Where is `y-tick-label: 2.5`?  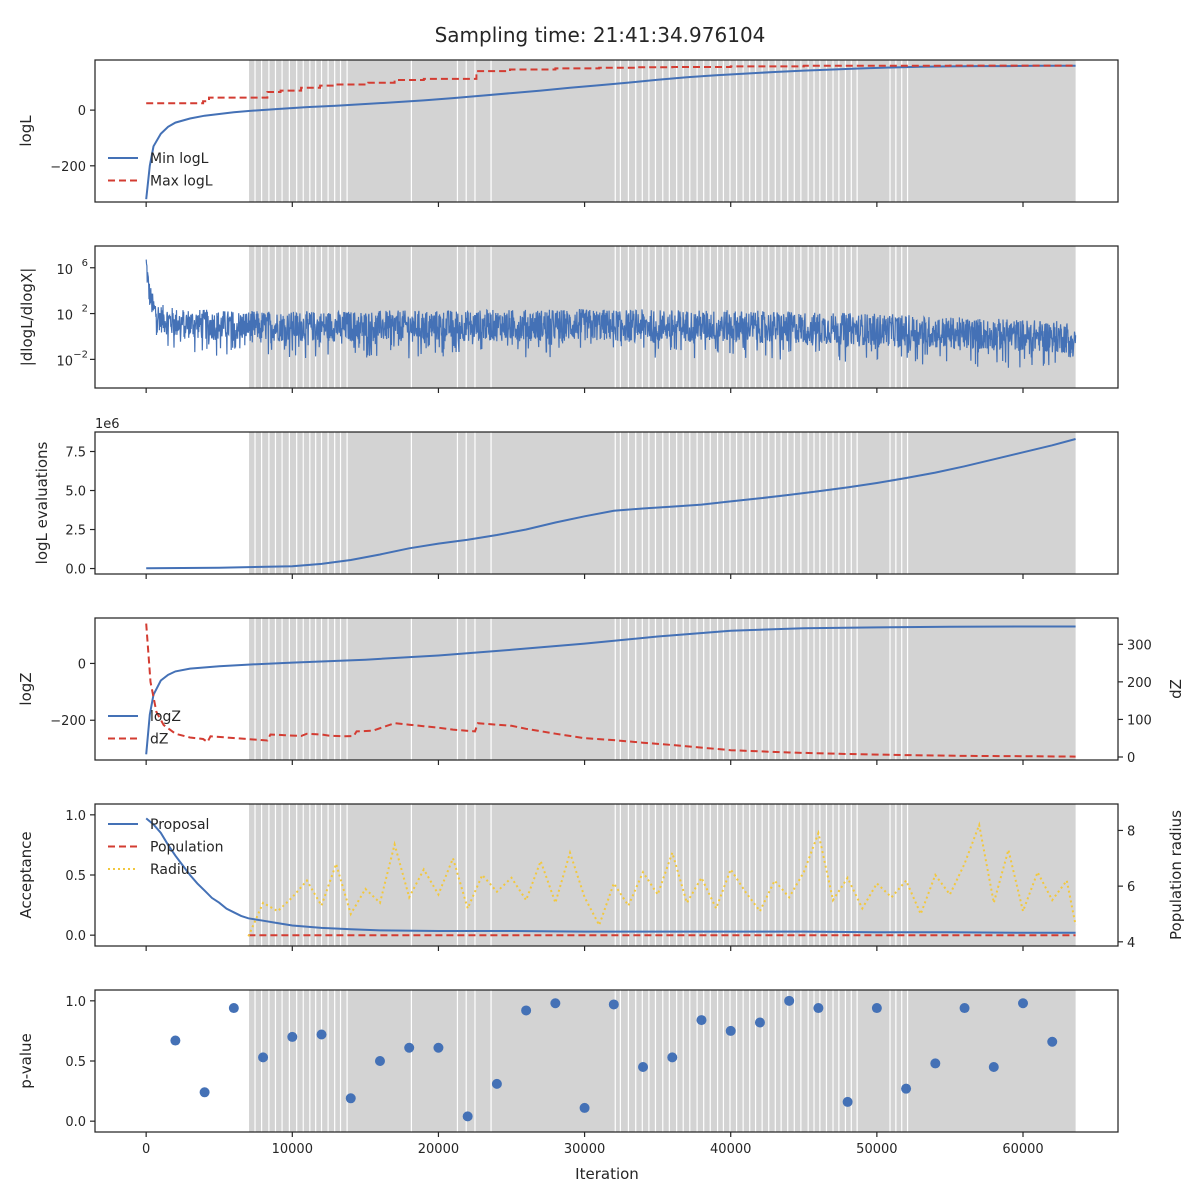
y-tick-label: 2.5 is located at coordinates (75, 531).